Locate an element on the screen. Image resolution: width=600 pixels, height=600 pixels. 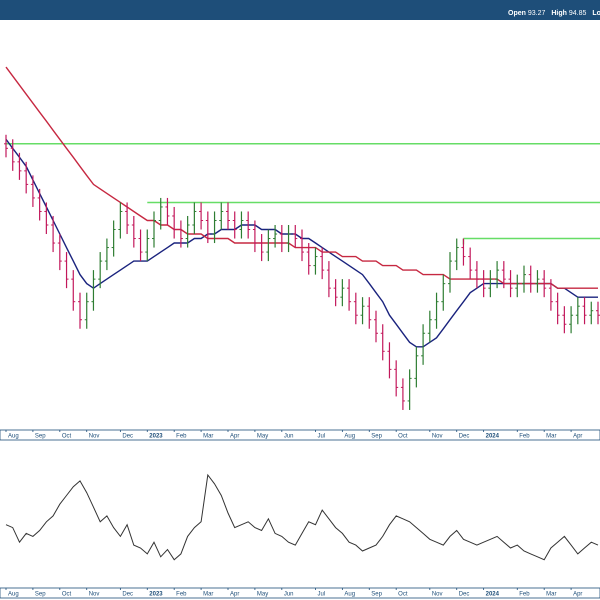
axis-tick-label: Sep is located at coordinates (40, 595).